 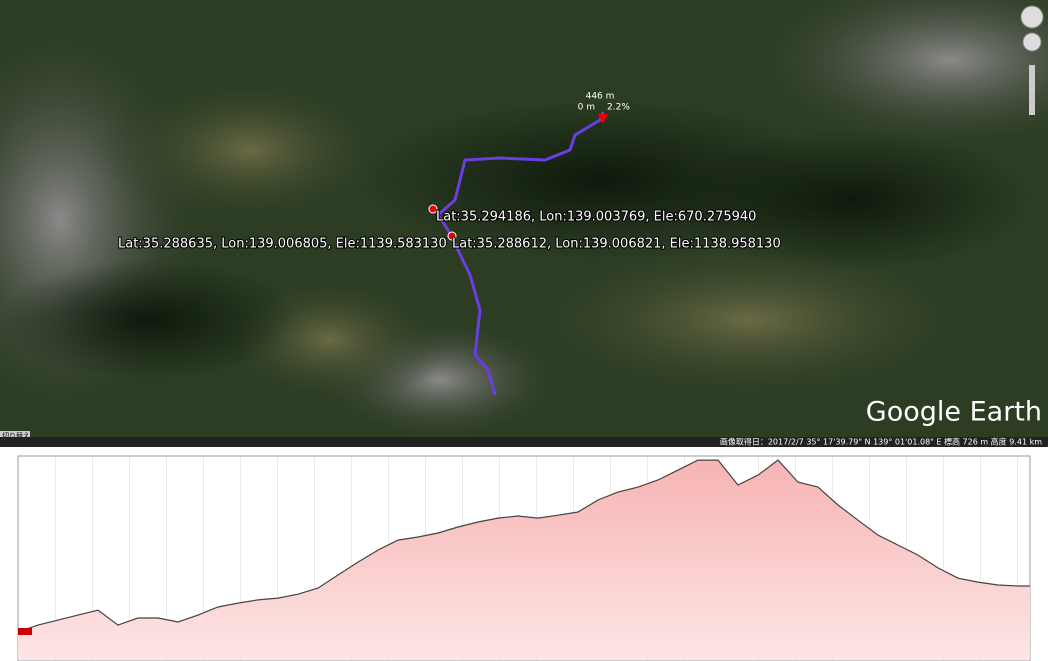 What do you see at coordinates (586, 108) in the screenshot?
I see `marker-distance: 0 m` at bounding box center [586, 108].